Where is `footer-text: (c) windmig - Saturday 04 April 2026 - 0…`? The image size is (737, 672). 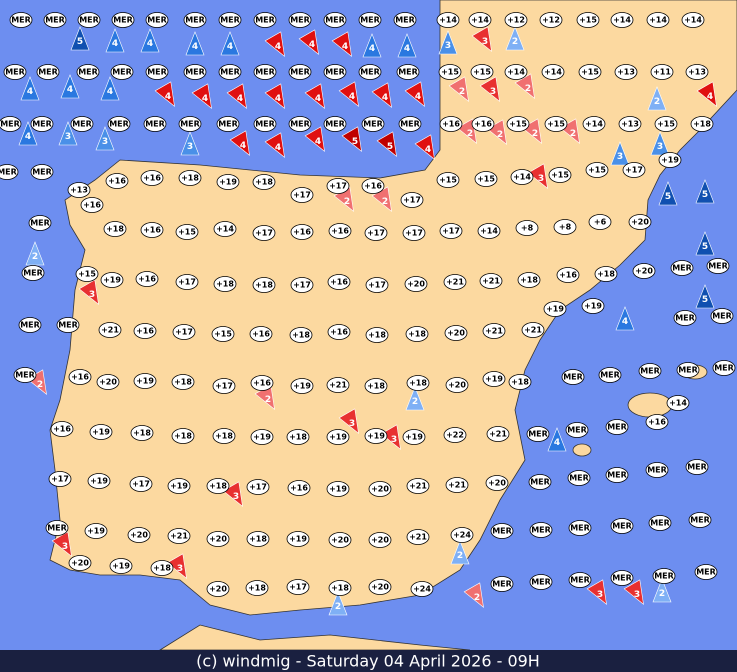
footer-text: (c) windmig - Saturday 04 April 2026 - 0… is located at coordinates (368, 661).